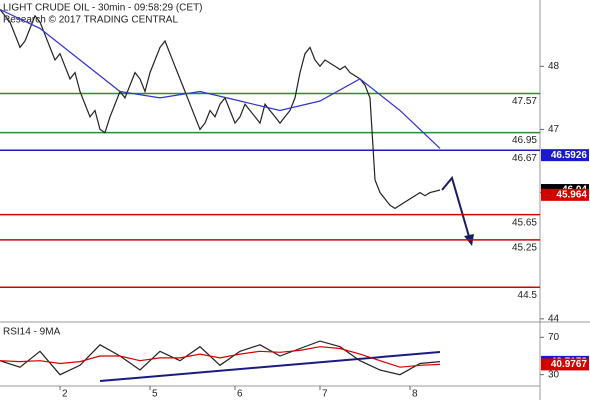  I want to click on price-tag-label: 46.5926, so click(569, 155).